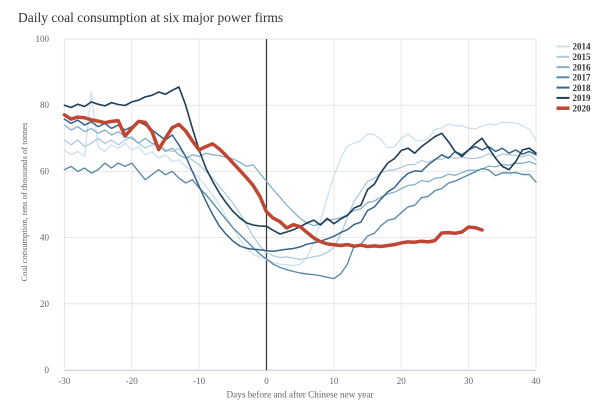 The image size is (600, 412). Describe the element at coordinates (582, 88) in the screenshot. I see `svg-text: 2018` at that location.